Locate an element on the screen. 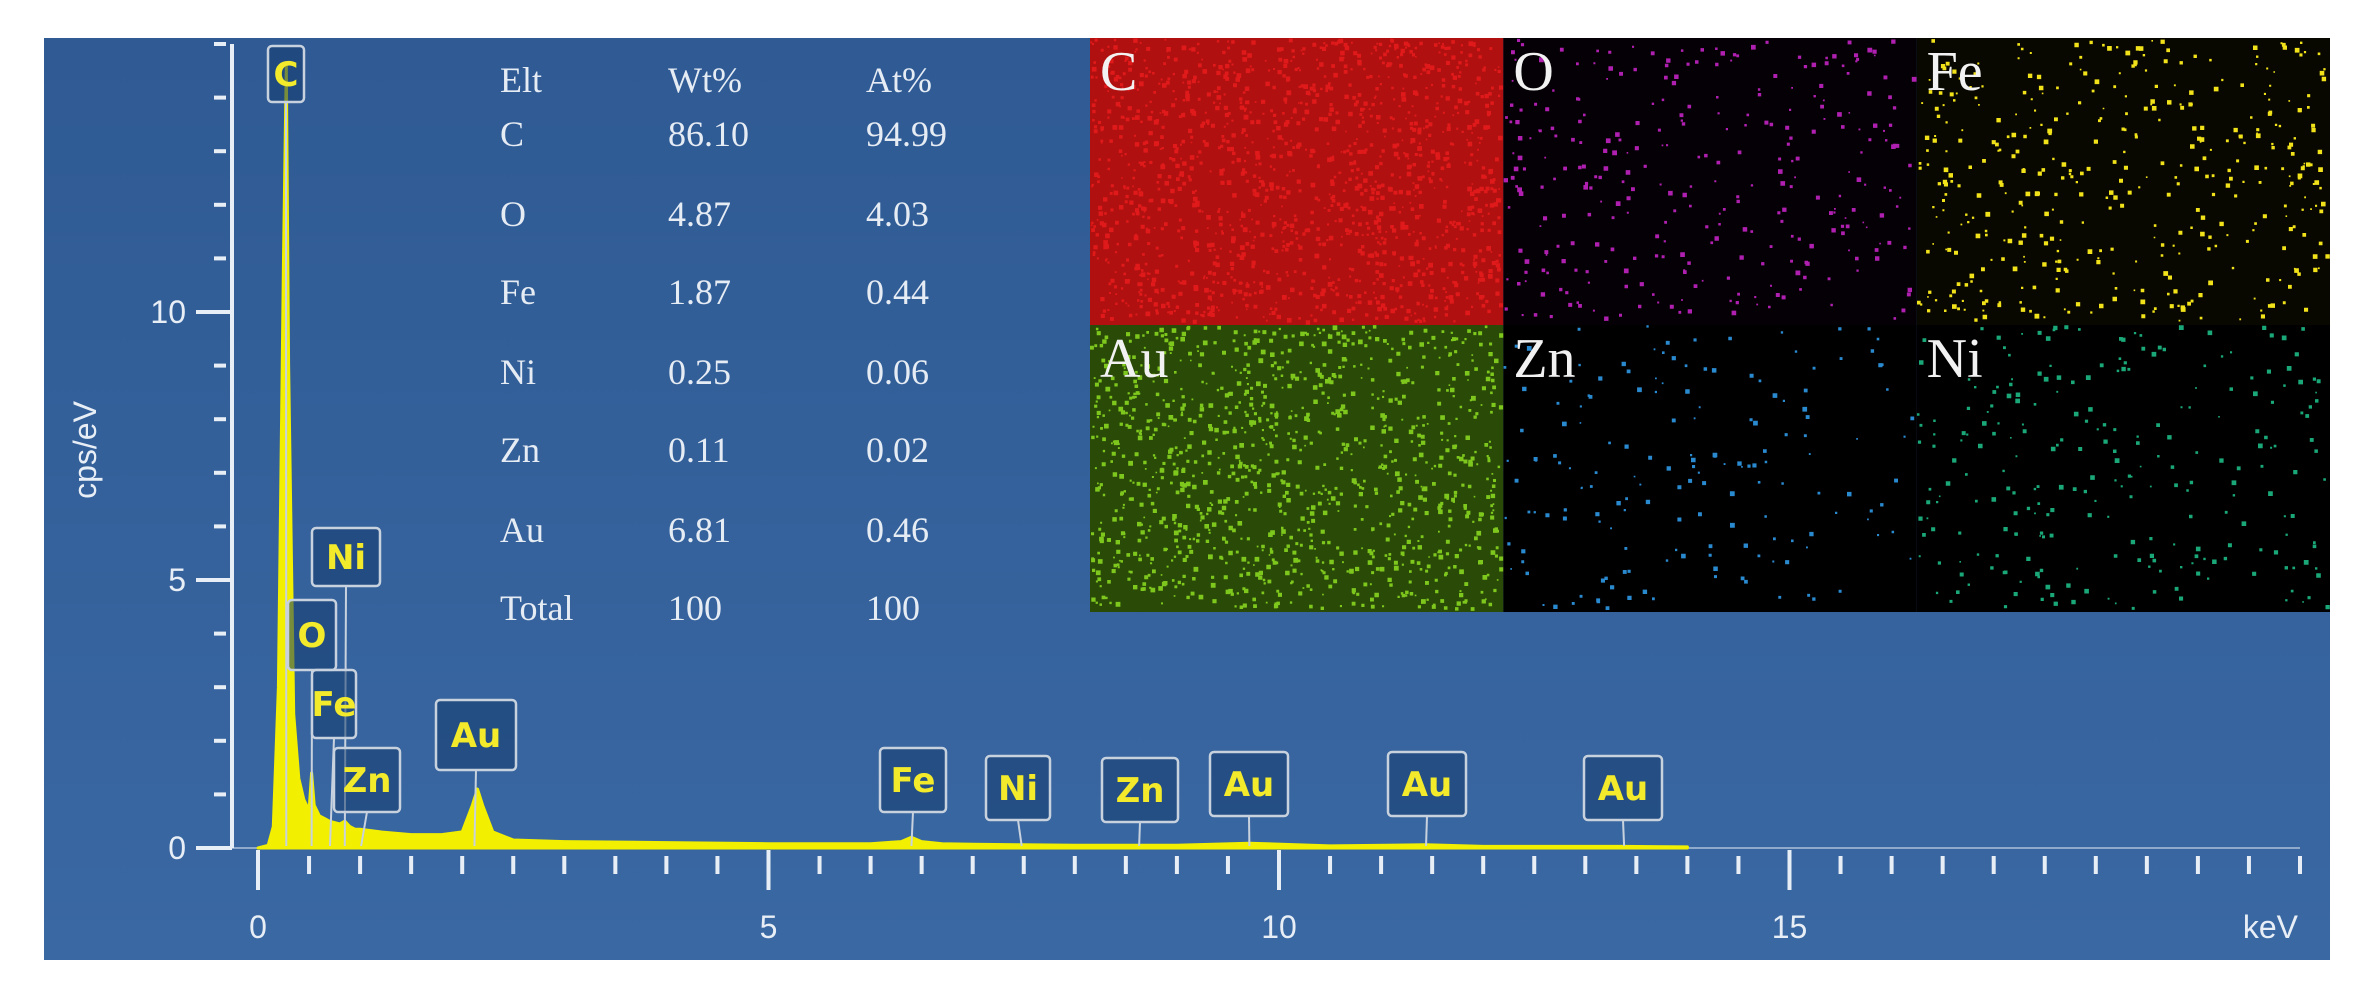 The width and height of the screenshot is (2354, 990). y-tick-label: 0 is located at coordinates (177, 848).